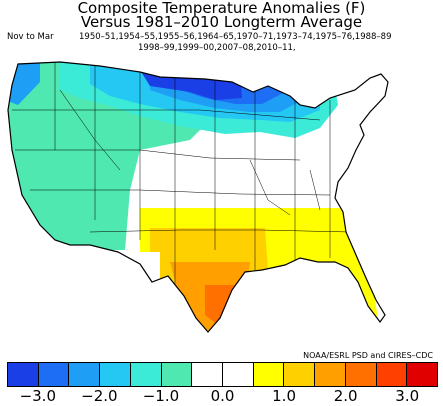 This screenshot has width=443, height=406. Describe the element at coordinates (220, 305) in the screenshot. I see `texas-coast-warmest-region` at that location.